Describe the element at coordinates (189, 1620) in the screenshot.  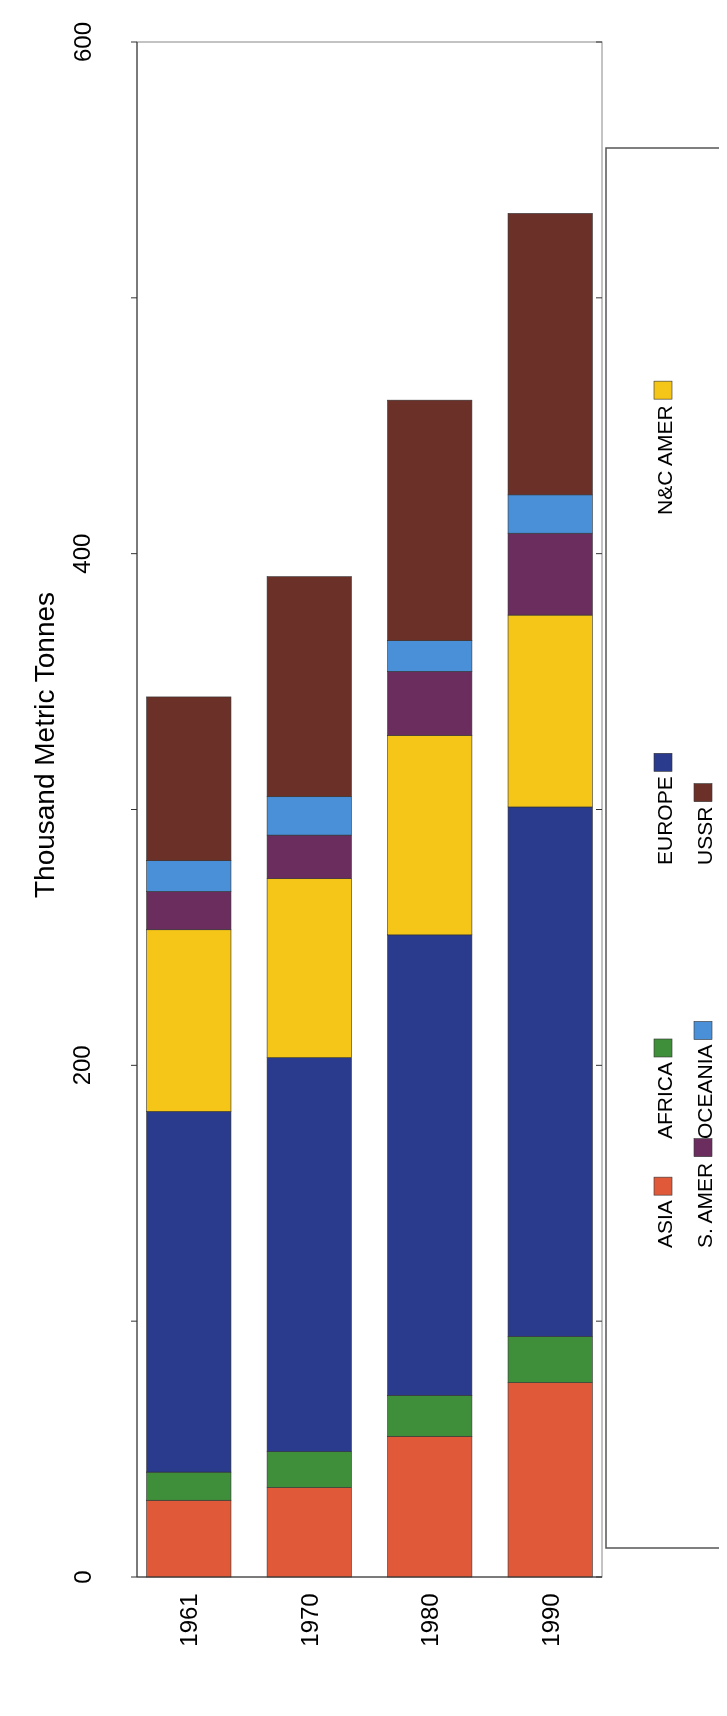
I see `x-tick-label: 1961` at that location.